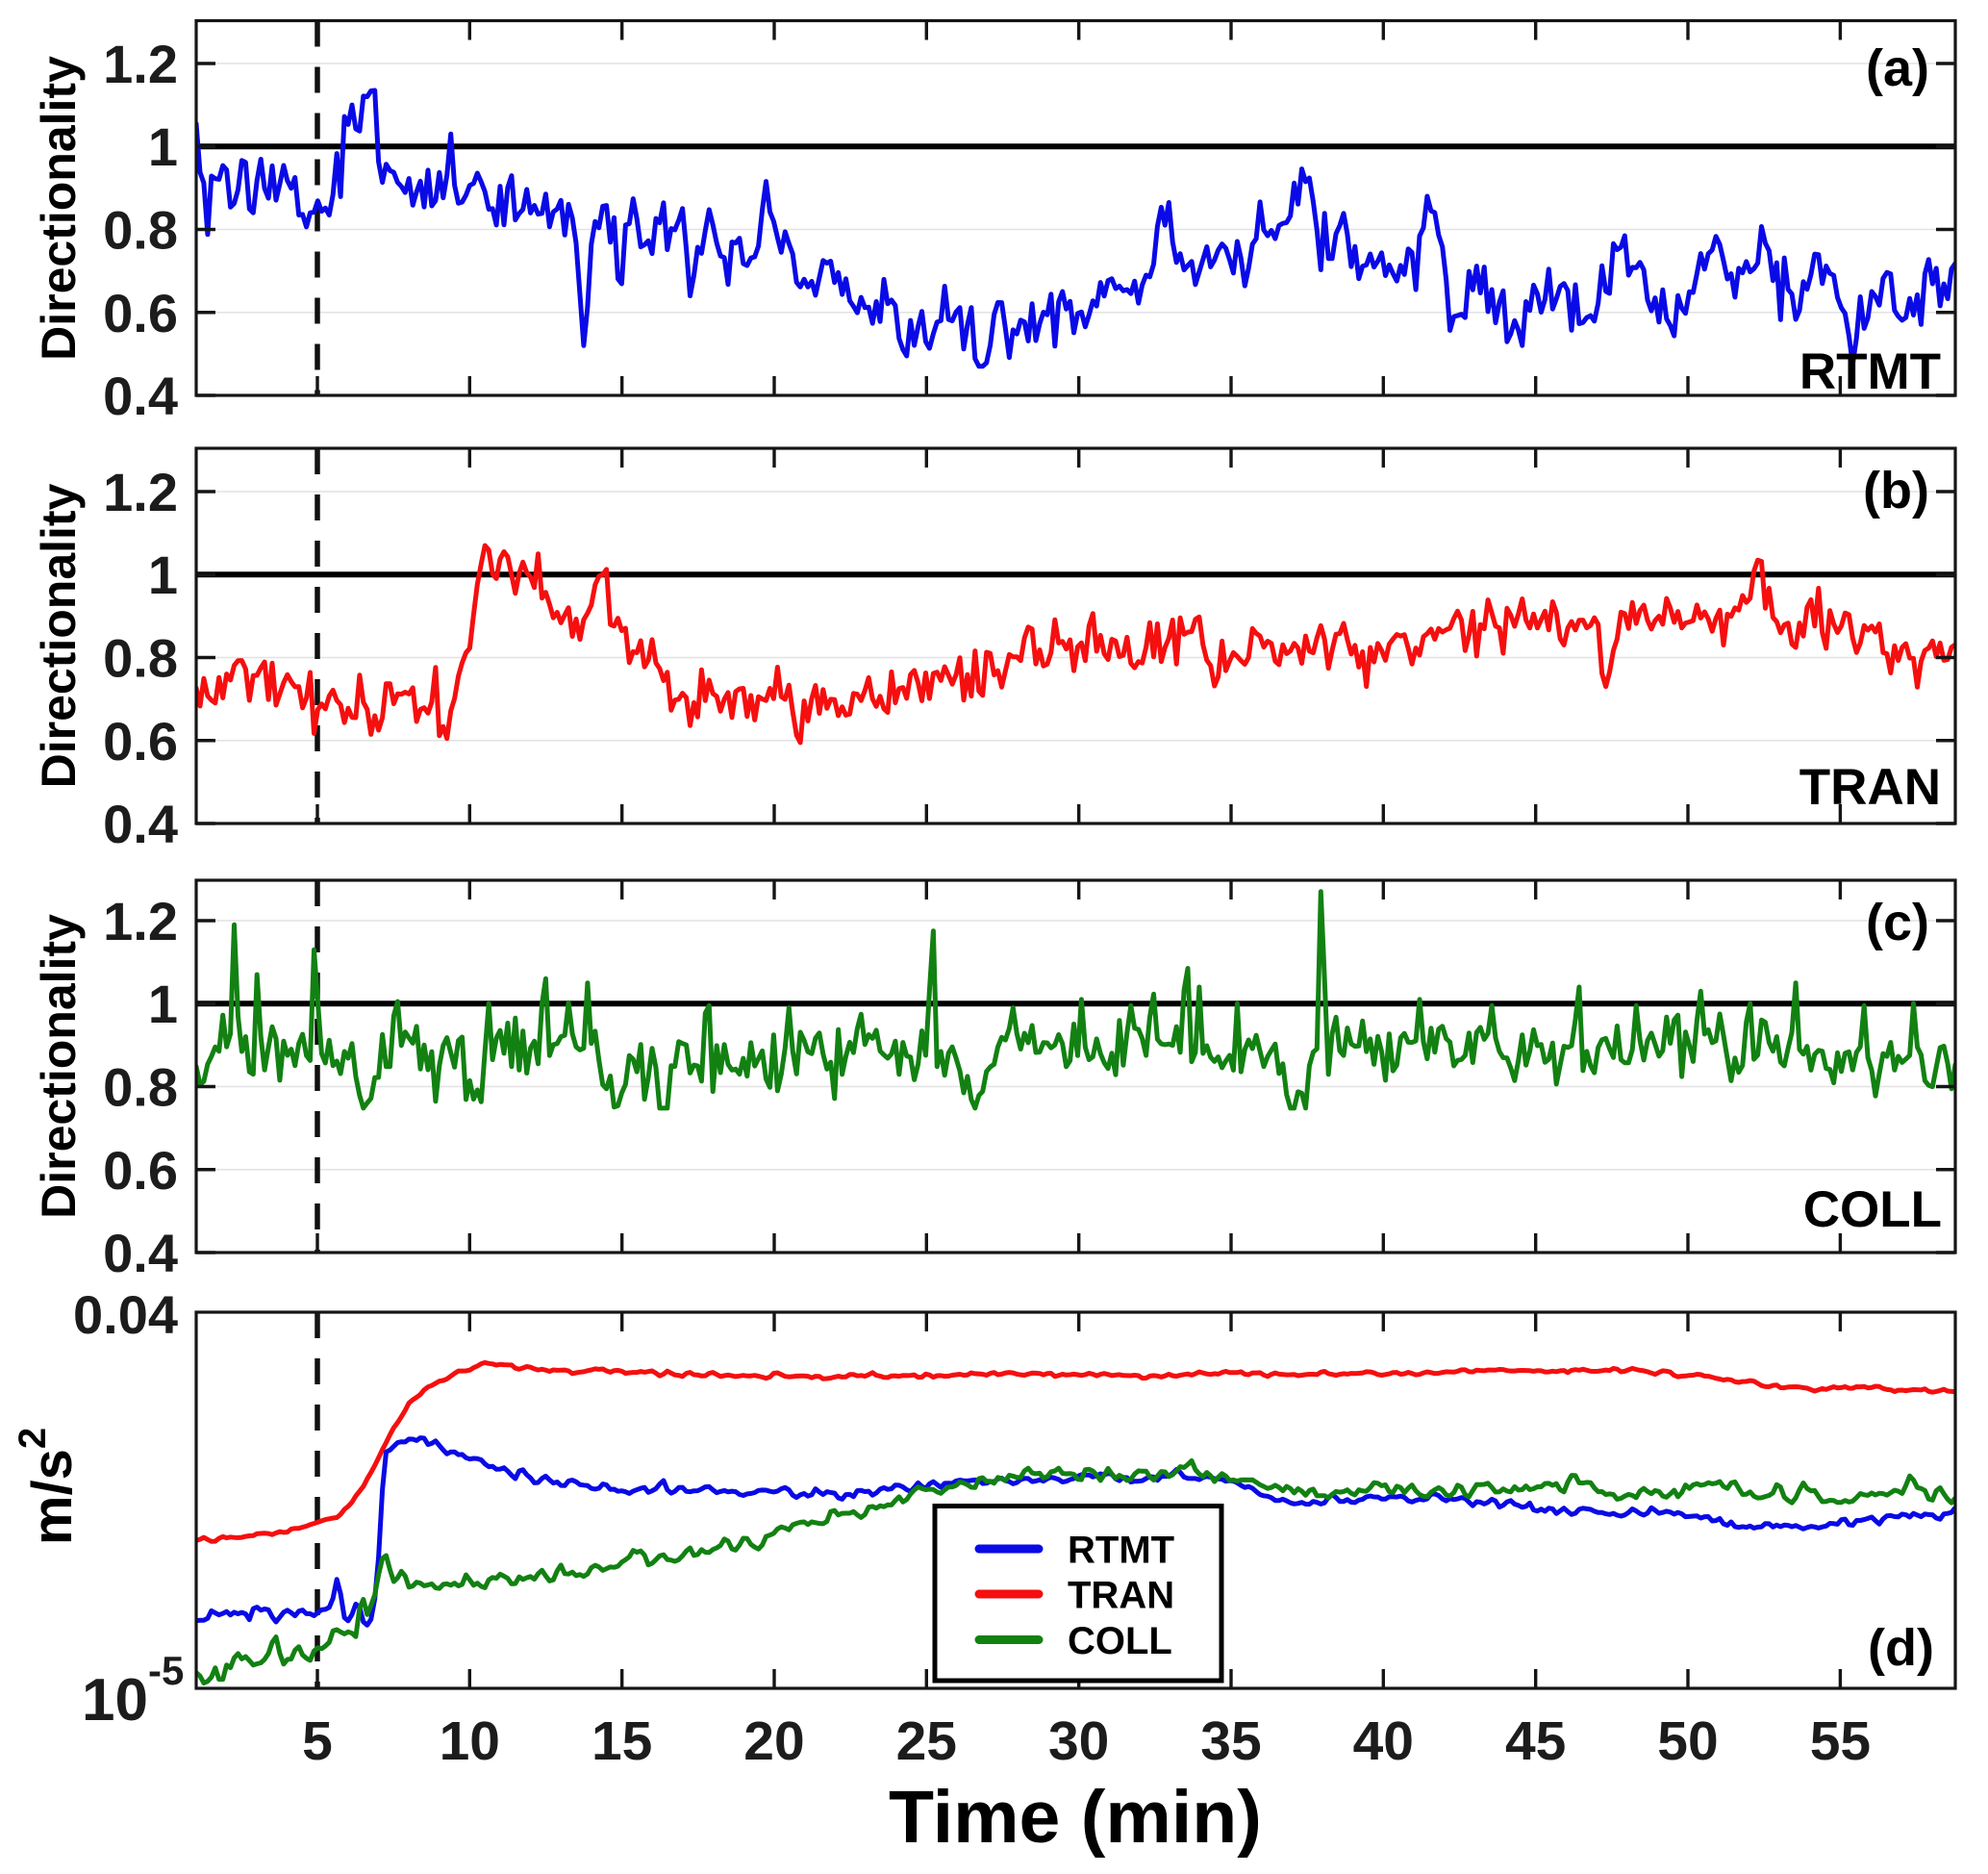 This screenshot has width=1988, height=1874. What do you see at coordinates (1535, 1741) in the screenshot?
I see `svg-text: 45` at bounding box center [1535, 1741].